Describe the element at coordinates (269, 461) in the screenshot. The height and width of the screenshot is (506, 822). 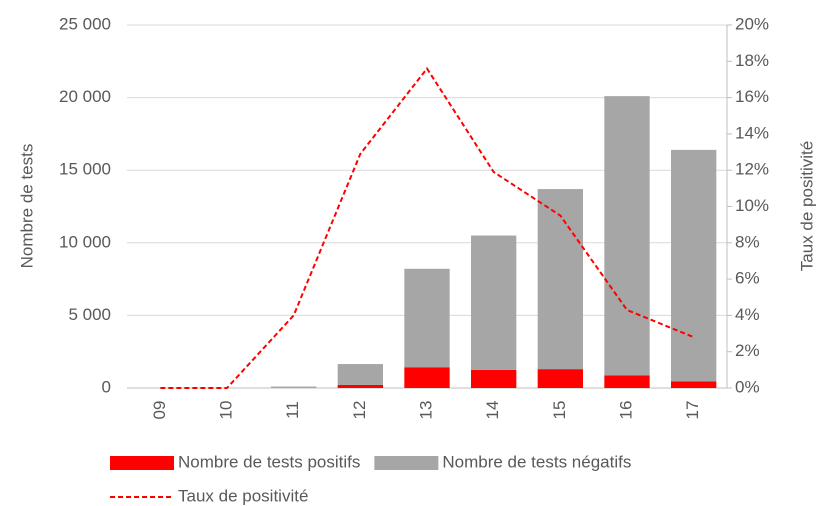
I see `legend-label: Nombre de tests positifs` at that location.